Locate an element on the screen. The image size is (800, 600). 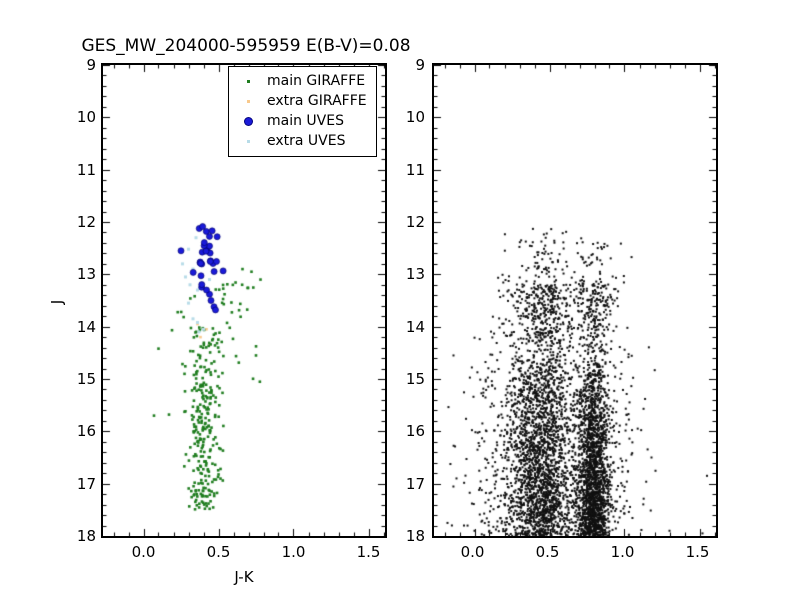
legend-item-extra-giraffe: extra GIRAFFE is located at coordinates (302, 101).